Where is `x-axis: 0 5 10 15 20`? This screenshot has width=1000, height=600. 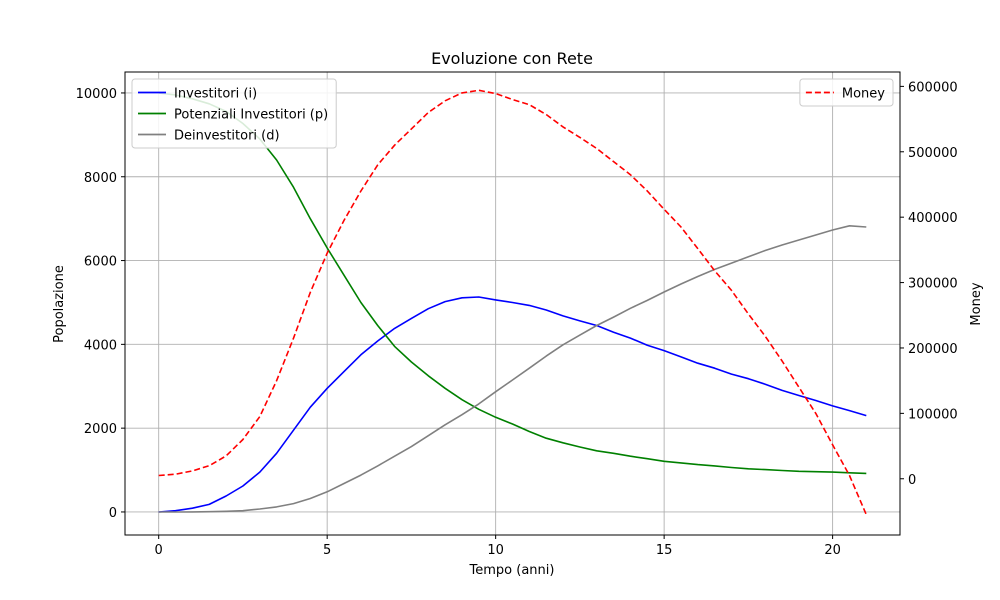 x-axis: 0 5 10 15 20 is located at coordinates (498, 546).